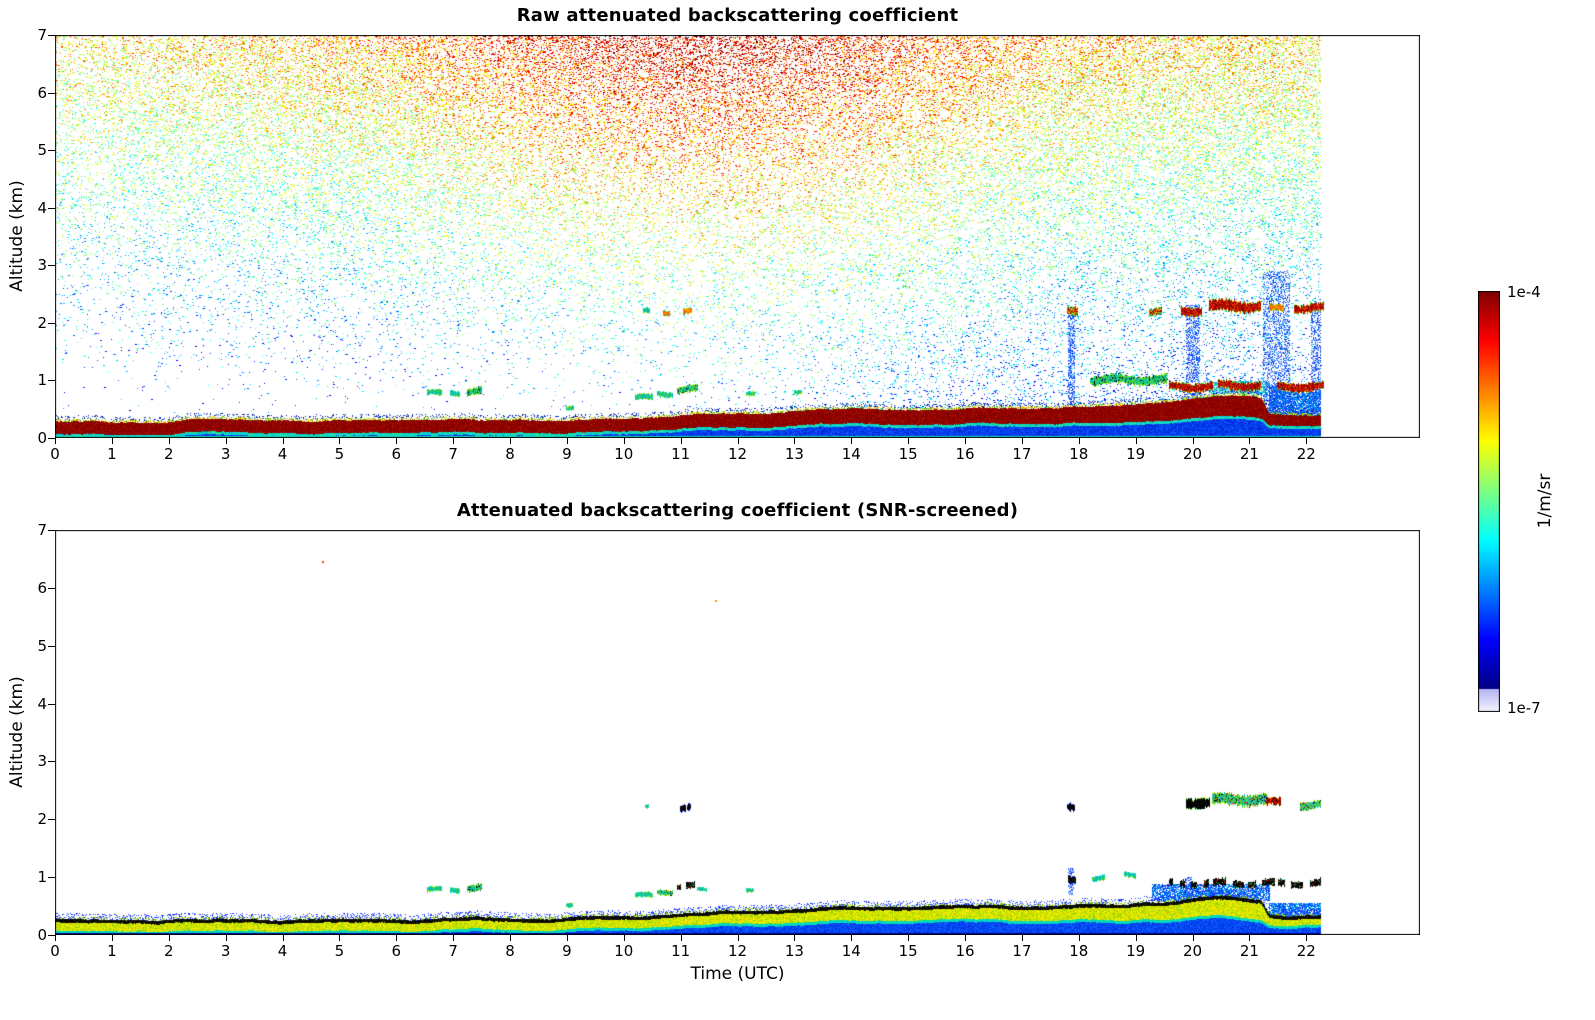 This screenshot has width=1595, height=1020. What do you see at coordinates (965, 951) in the screenshot?
I see `x-tick-label: 16` at bounding box center [965, 951].